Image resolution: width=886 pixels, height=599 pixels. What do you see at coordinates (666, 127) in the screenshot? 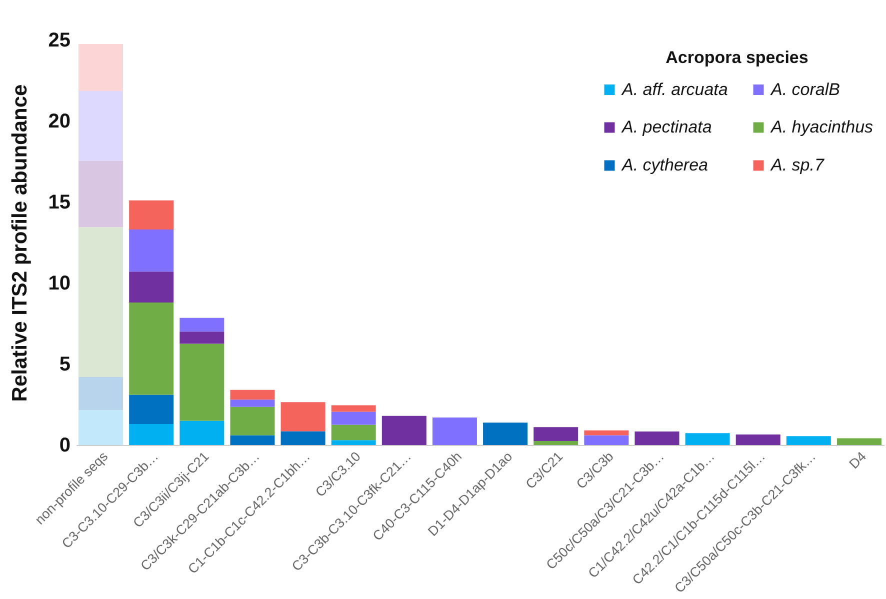
I see `legend-label: A. pectinata` at bounding box center [666, 127].